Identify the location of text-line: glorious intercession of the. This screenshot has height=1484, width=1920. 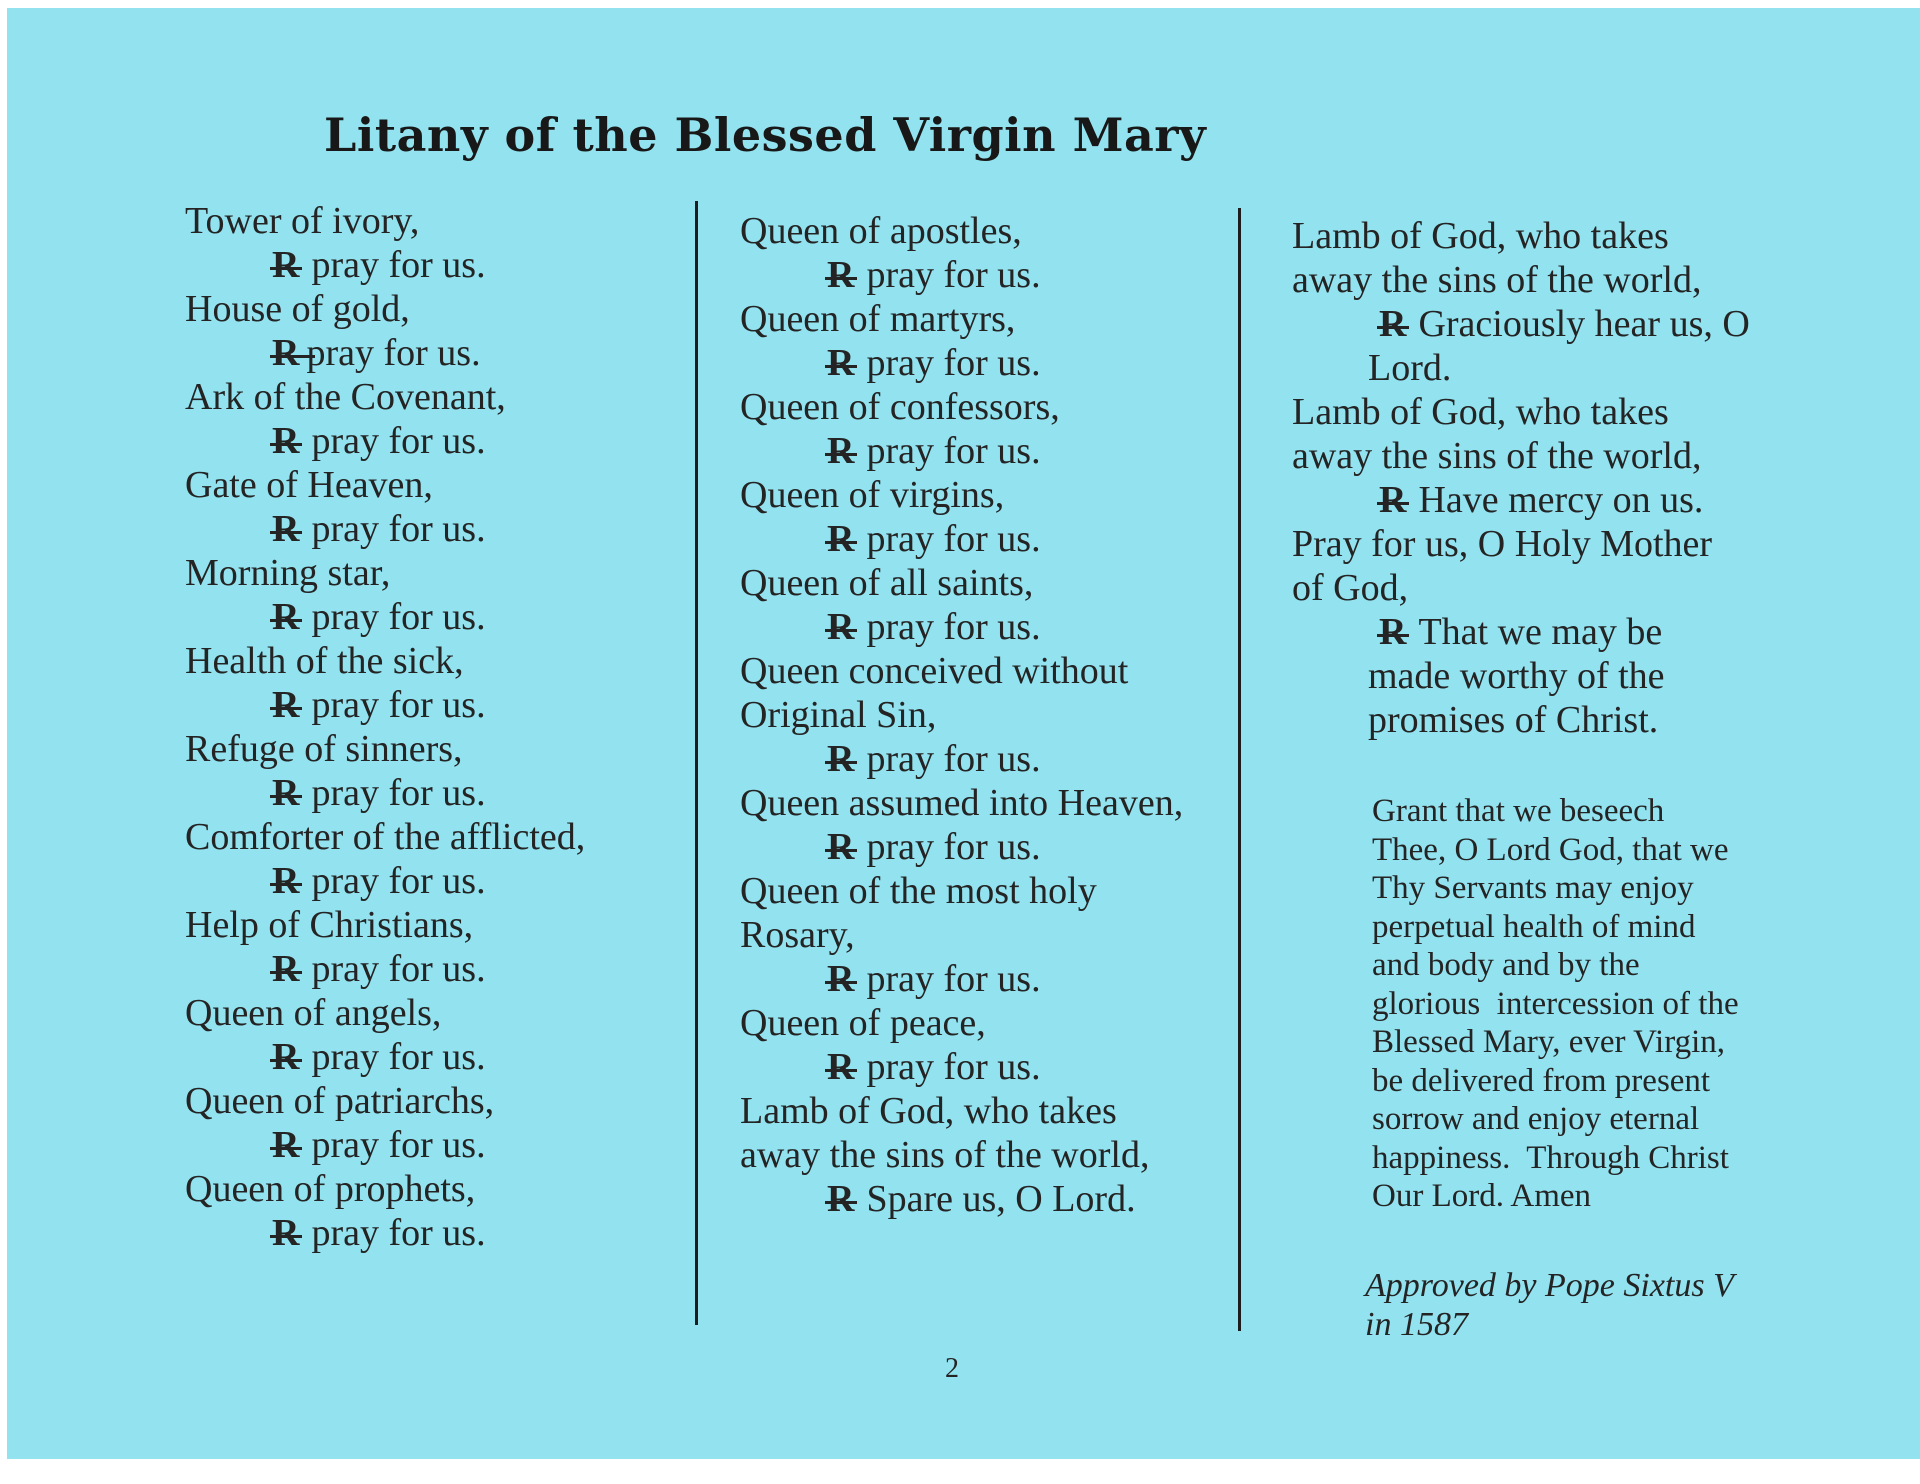
(1555, 1003).